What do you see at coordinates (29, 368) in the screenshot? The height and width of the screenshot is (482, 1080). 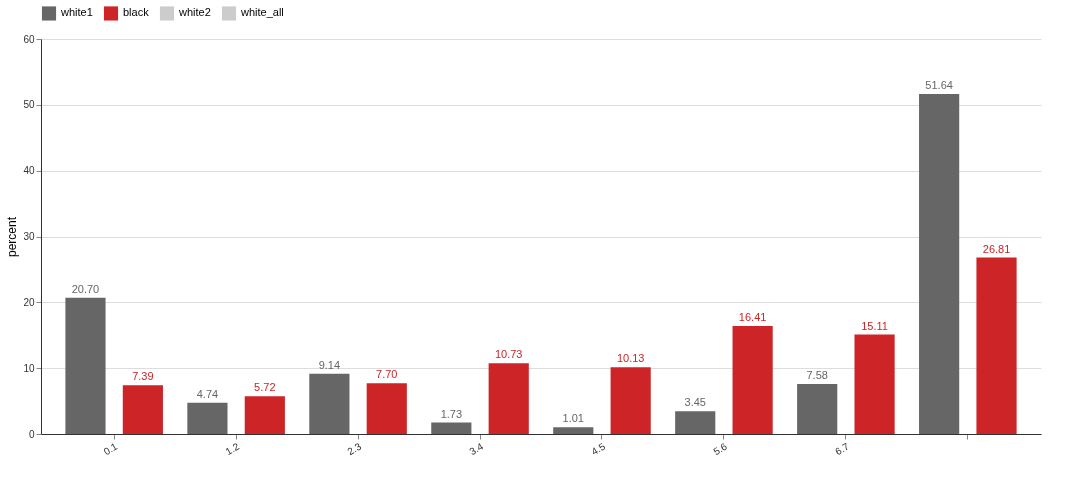 I see `y-tick-label: 10` at bounding box center [29, 368].